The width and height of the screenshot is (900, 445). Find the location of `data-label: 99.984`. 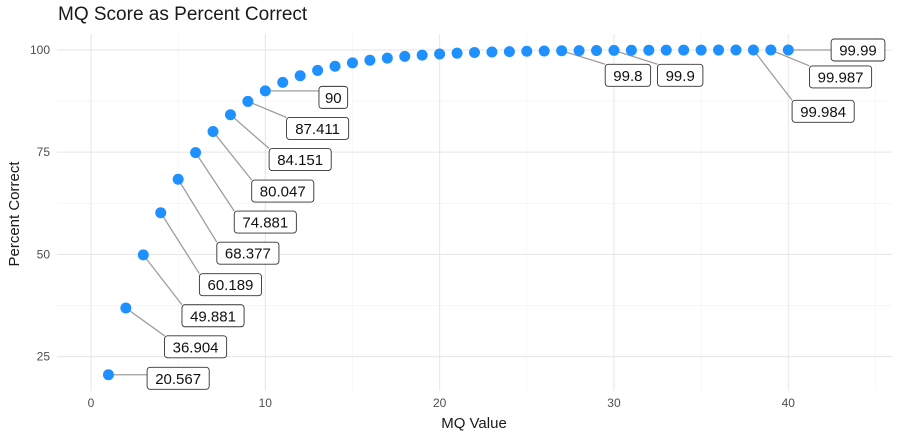

data-label: 99.984 is located at coordinates (823, 112).